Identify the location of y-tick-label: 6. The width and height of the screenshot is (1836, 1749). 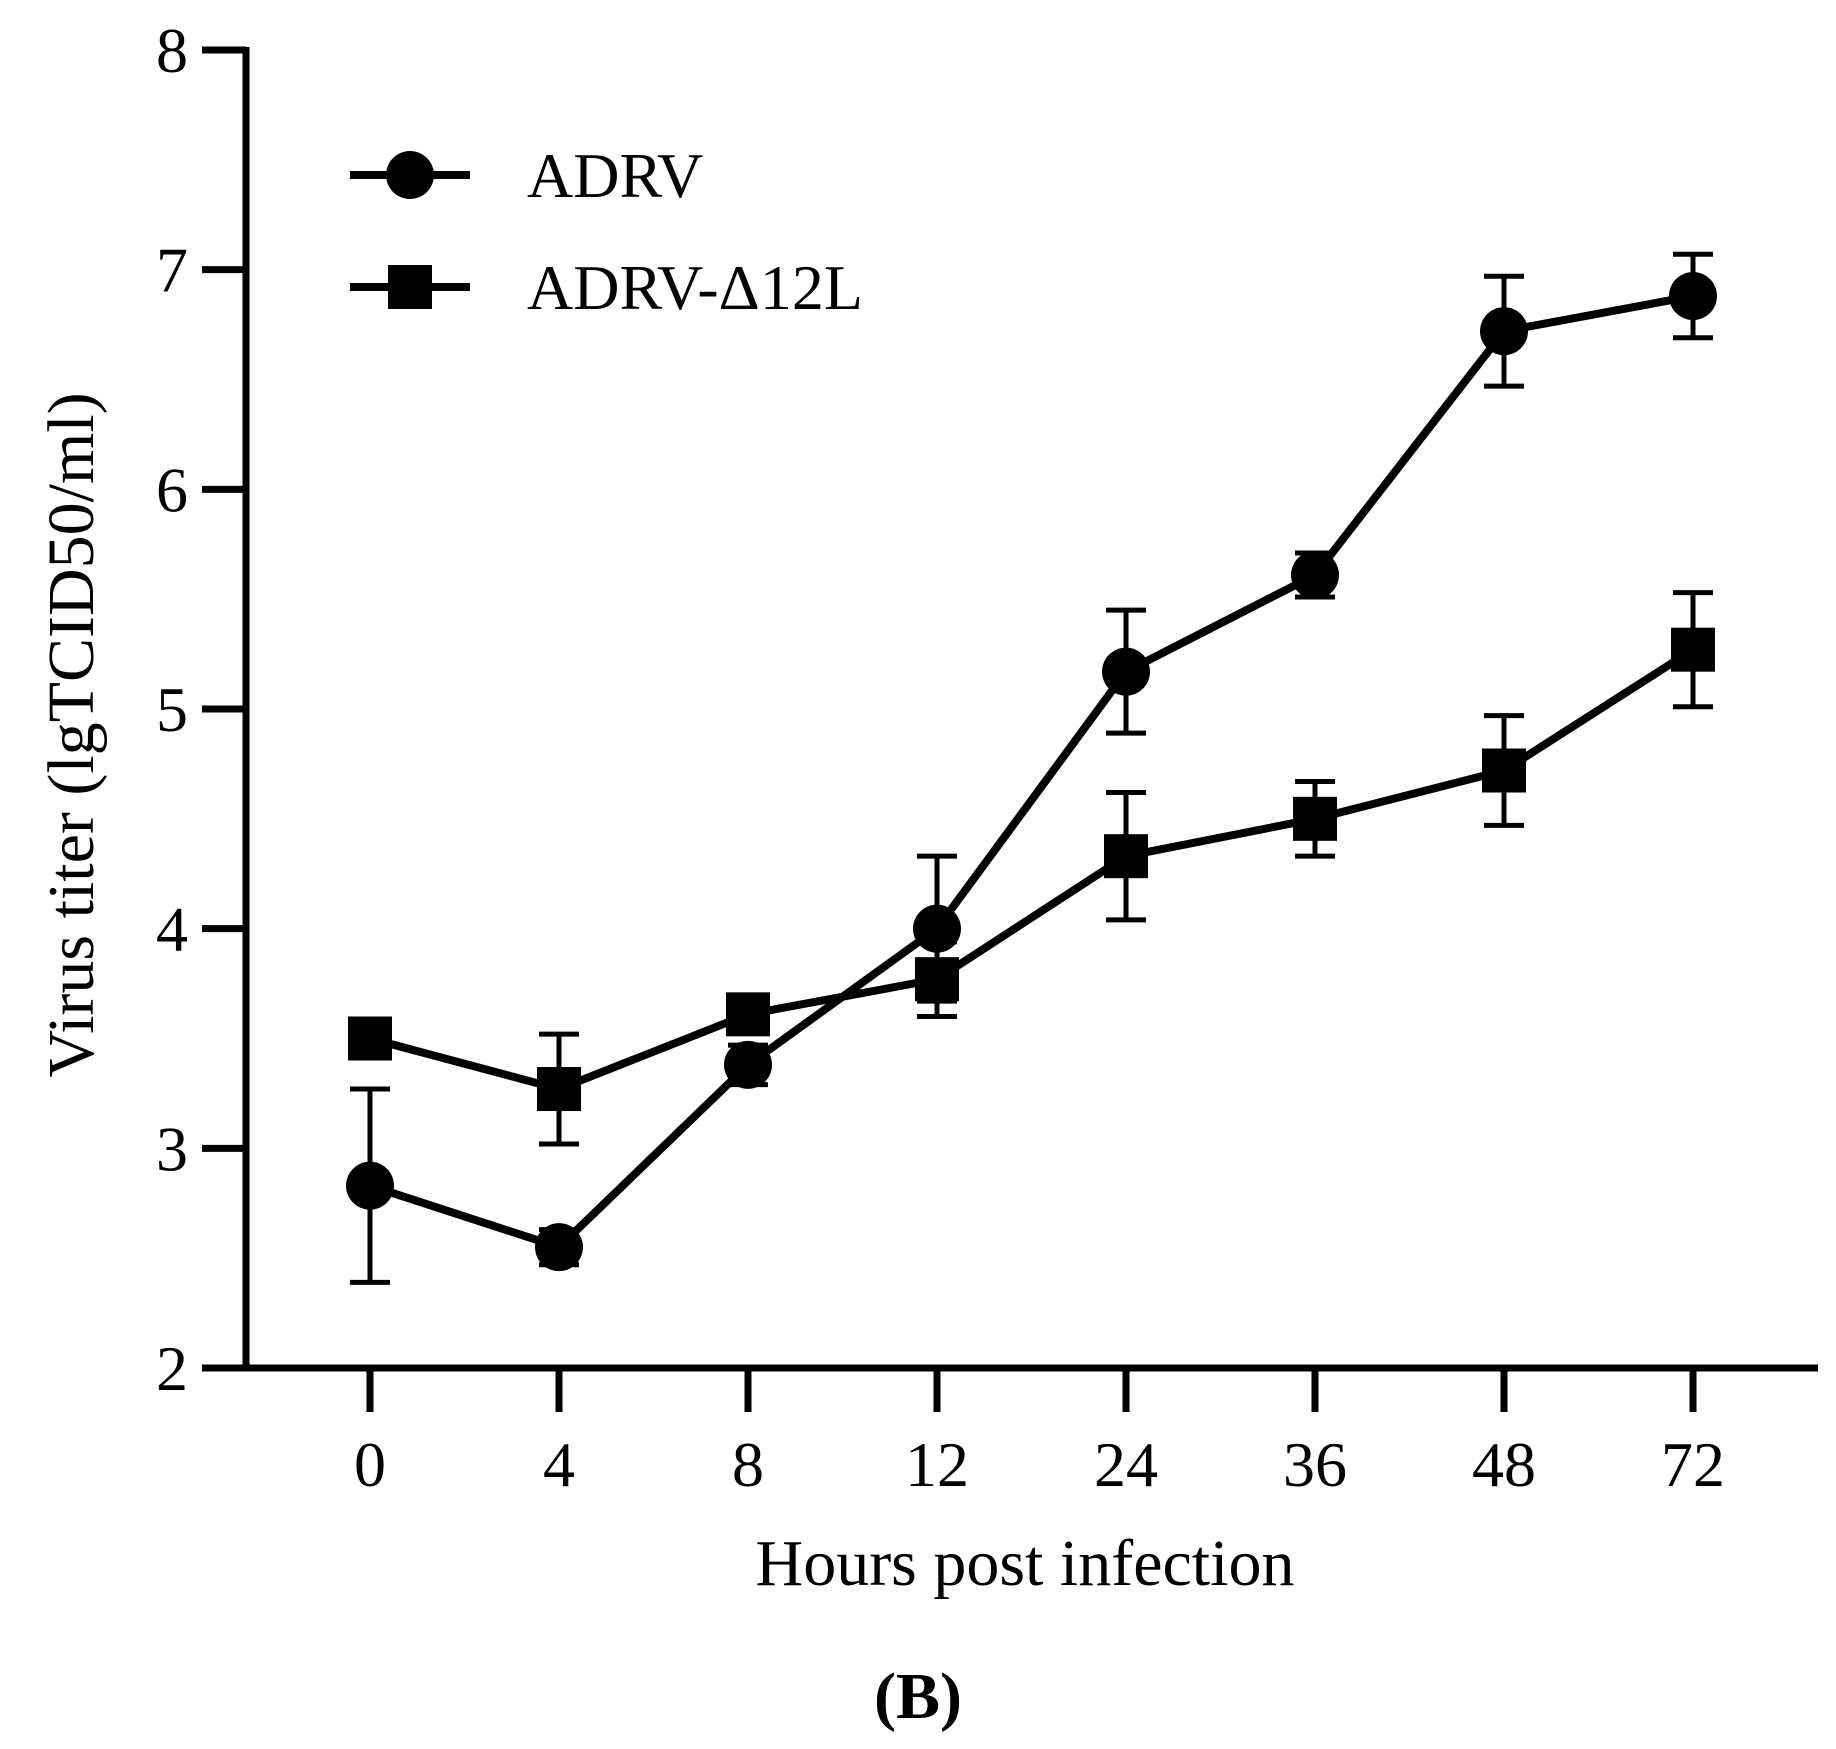
(172, 489).